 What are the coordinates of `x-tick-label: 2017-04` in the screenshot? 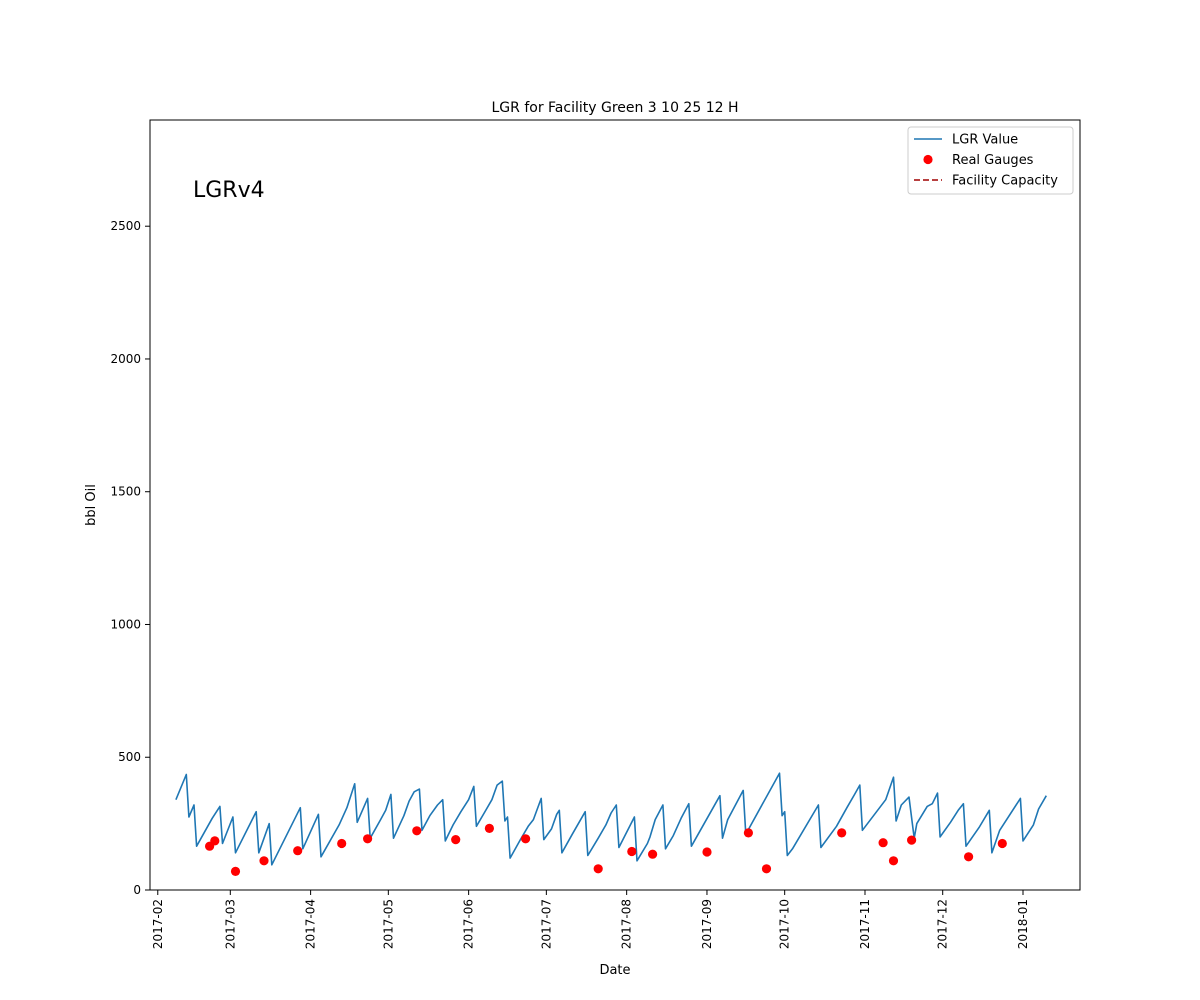 It's located at (311, 924).